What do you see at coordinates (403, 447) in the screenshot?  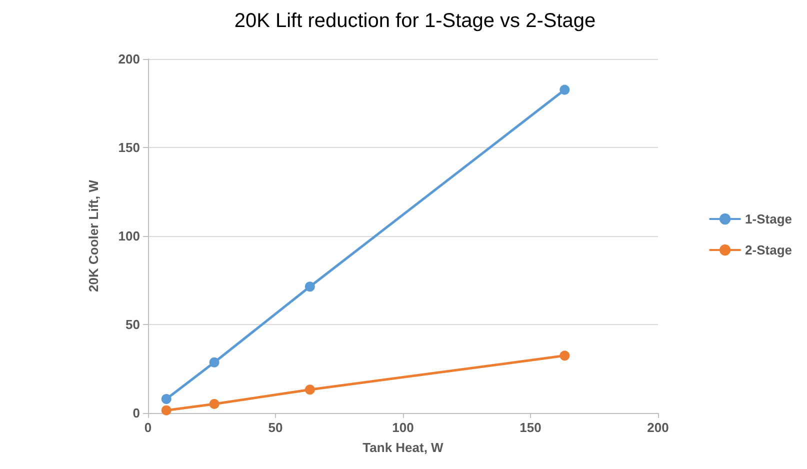 I see `x-axis-title: Tank Heat, W` at bounding box center [403, 447].